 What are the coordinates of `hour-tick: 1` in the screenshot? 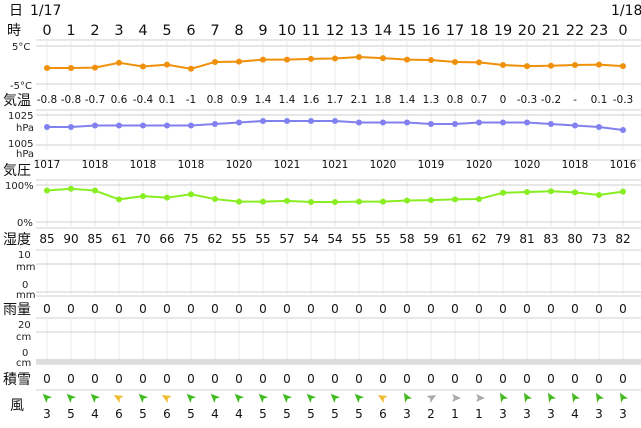 It's located at (70, 31).